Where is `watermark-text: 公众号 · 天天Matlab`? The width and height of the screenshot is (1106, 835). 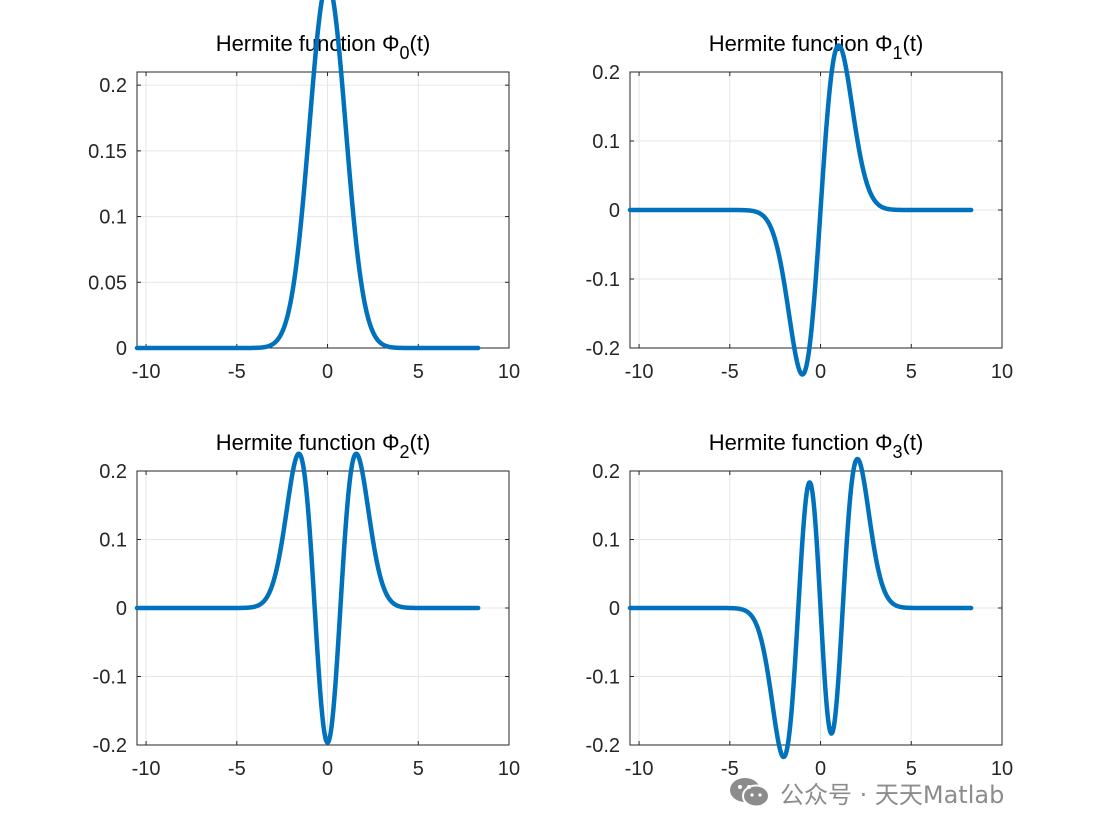
watermark-text: 公众号 · 天天Matlab is located at coordinates (892, 794).